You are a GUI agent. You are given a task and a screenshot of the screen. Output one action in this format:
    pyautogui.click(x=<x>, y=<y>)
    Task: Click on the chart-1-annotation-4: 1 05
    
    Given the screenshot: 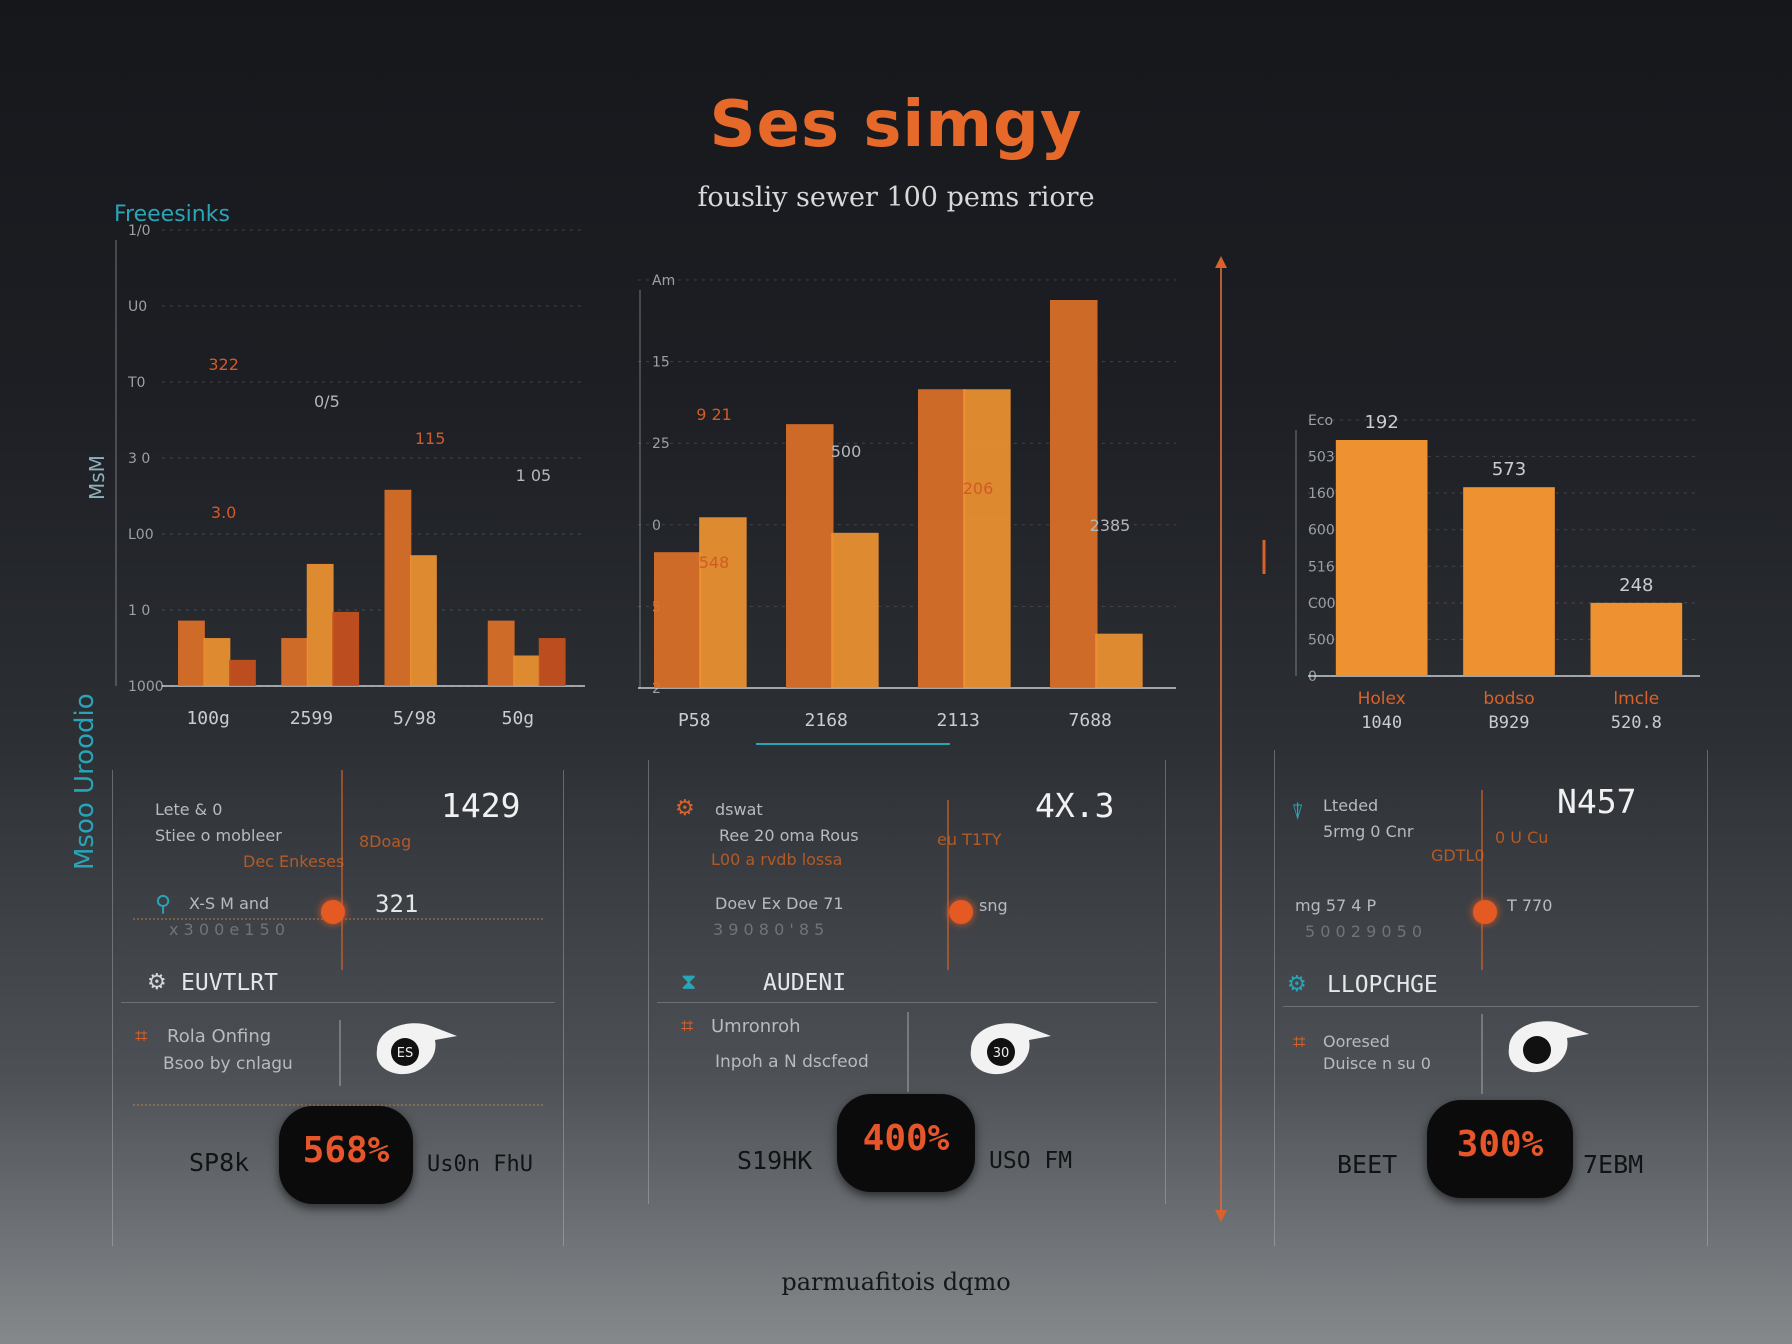 What is the action you would take?
    pyautogui.click(x=534, y=475)
    